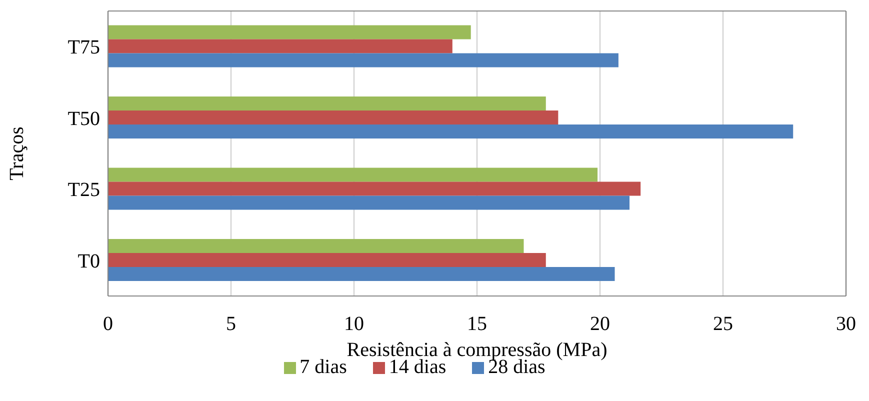 This screenshot has height=401, width=869. I want to click on y-tick-label: T50, so click(84, 119).